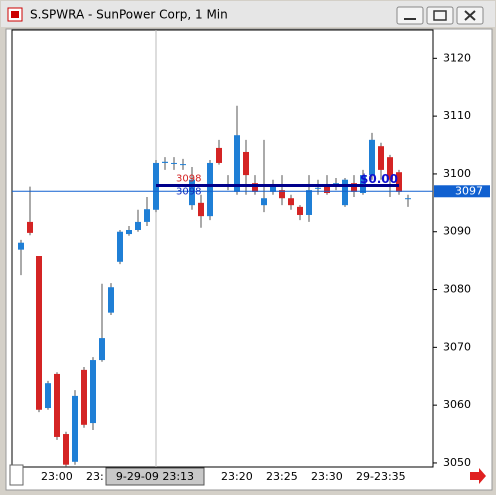 This screenshot has width=496, height=495. What do you see at coordinates (237, 476) in the screenshot?
I see `x-tick-label: 23:20` at bounding box center [237, 476].